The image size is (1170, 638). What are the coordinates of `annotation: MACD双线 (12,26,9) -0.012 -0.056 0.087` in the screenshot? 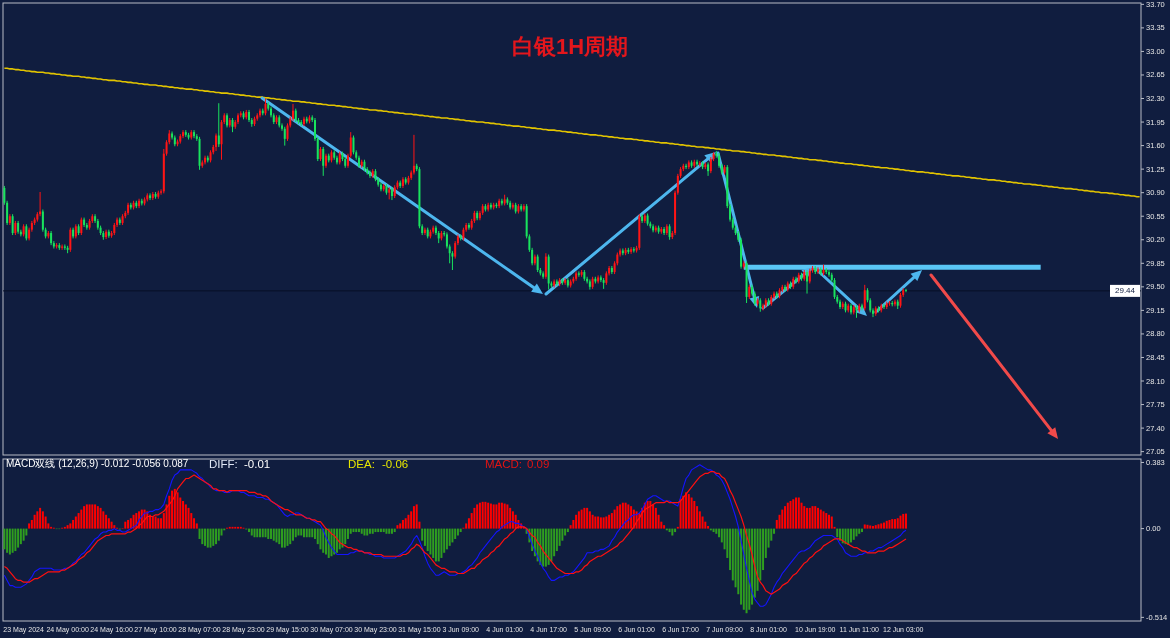 It's located at (97, 463).